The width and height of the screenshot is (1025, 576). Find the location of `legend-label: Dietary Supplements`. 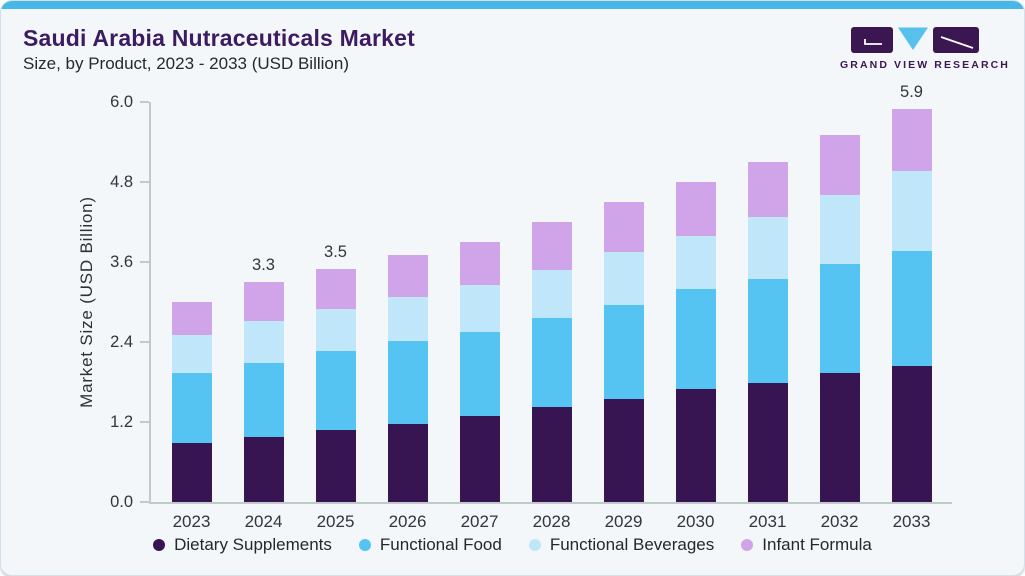

legend-label: Dietary Supplements is located at coordinates (253, 544).